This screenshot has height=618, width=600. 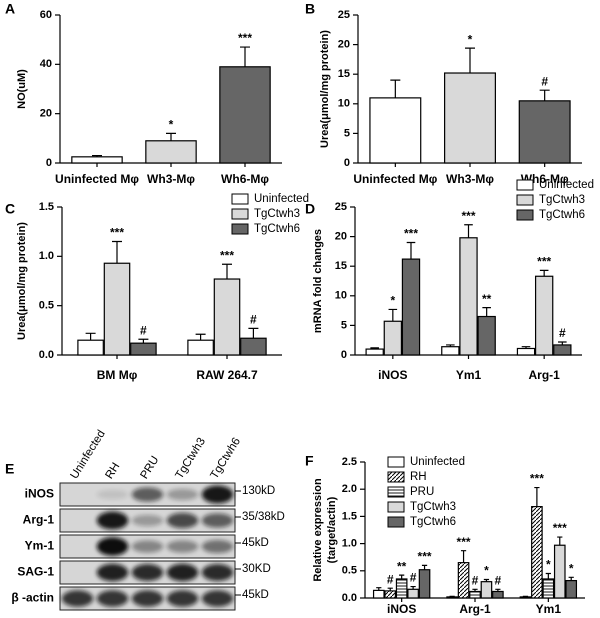 I want to click on x-tick-label: Ym1, so click(x=469, y=375).